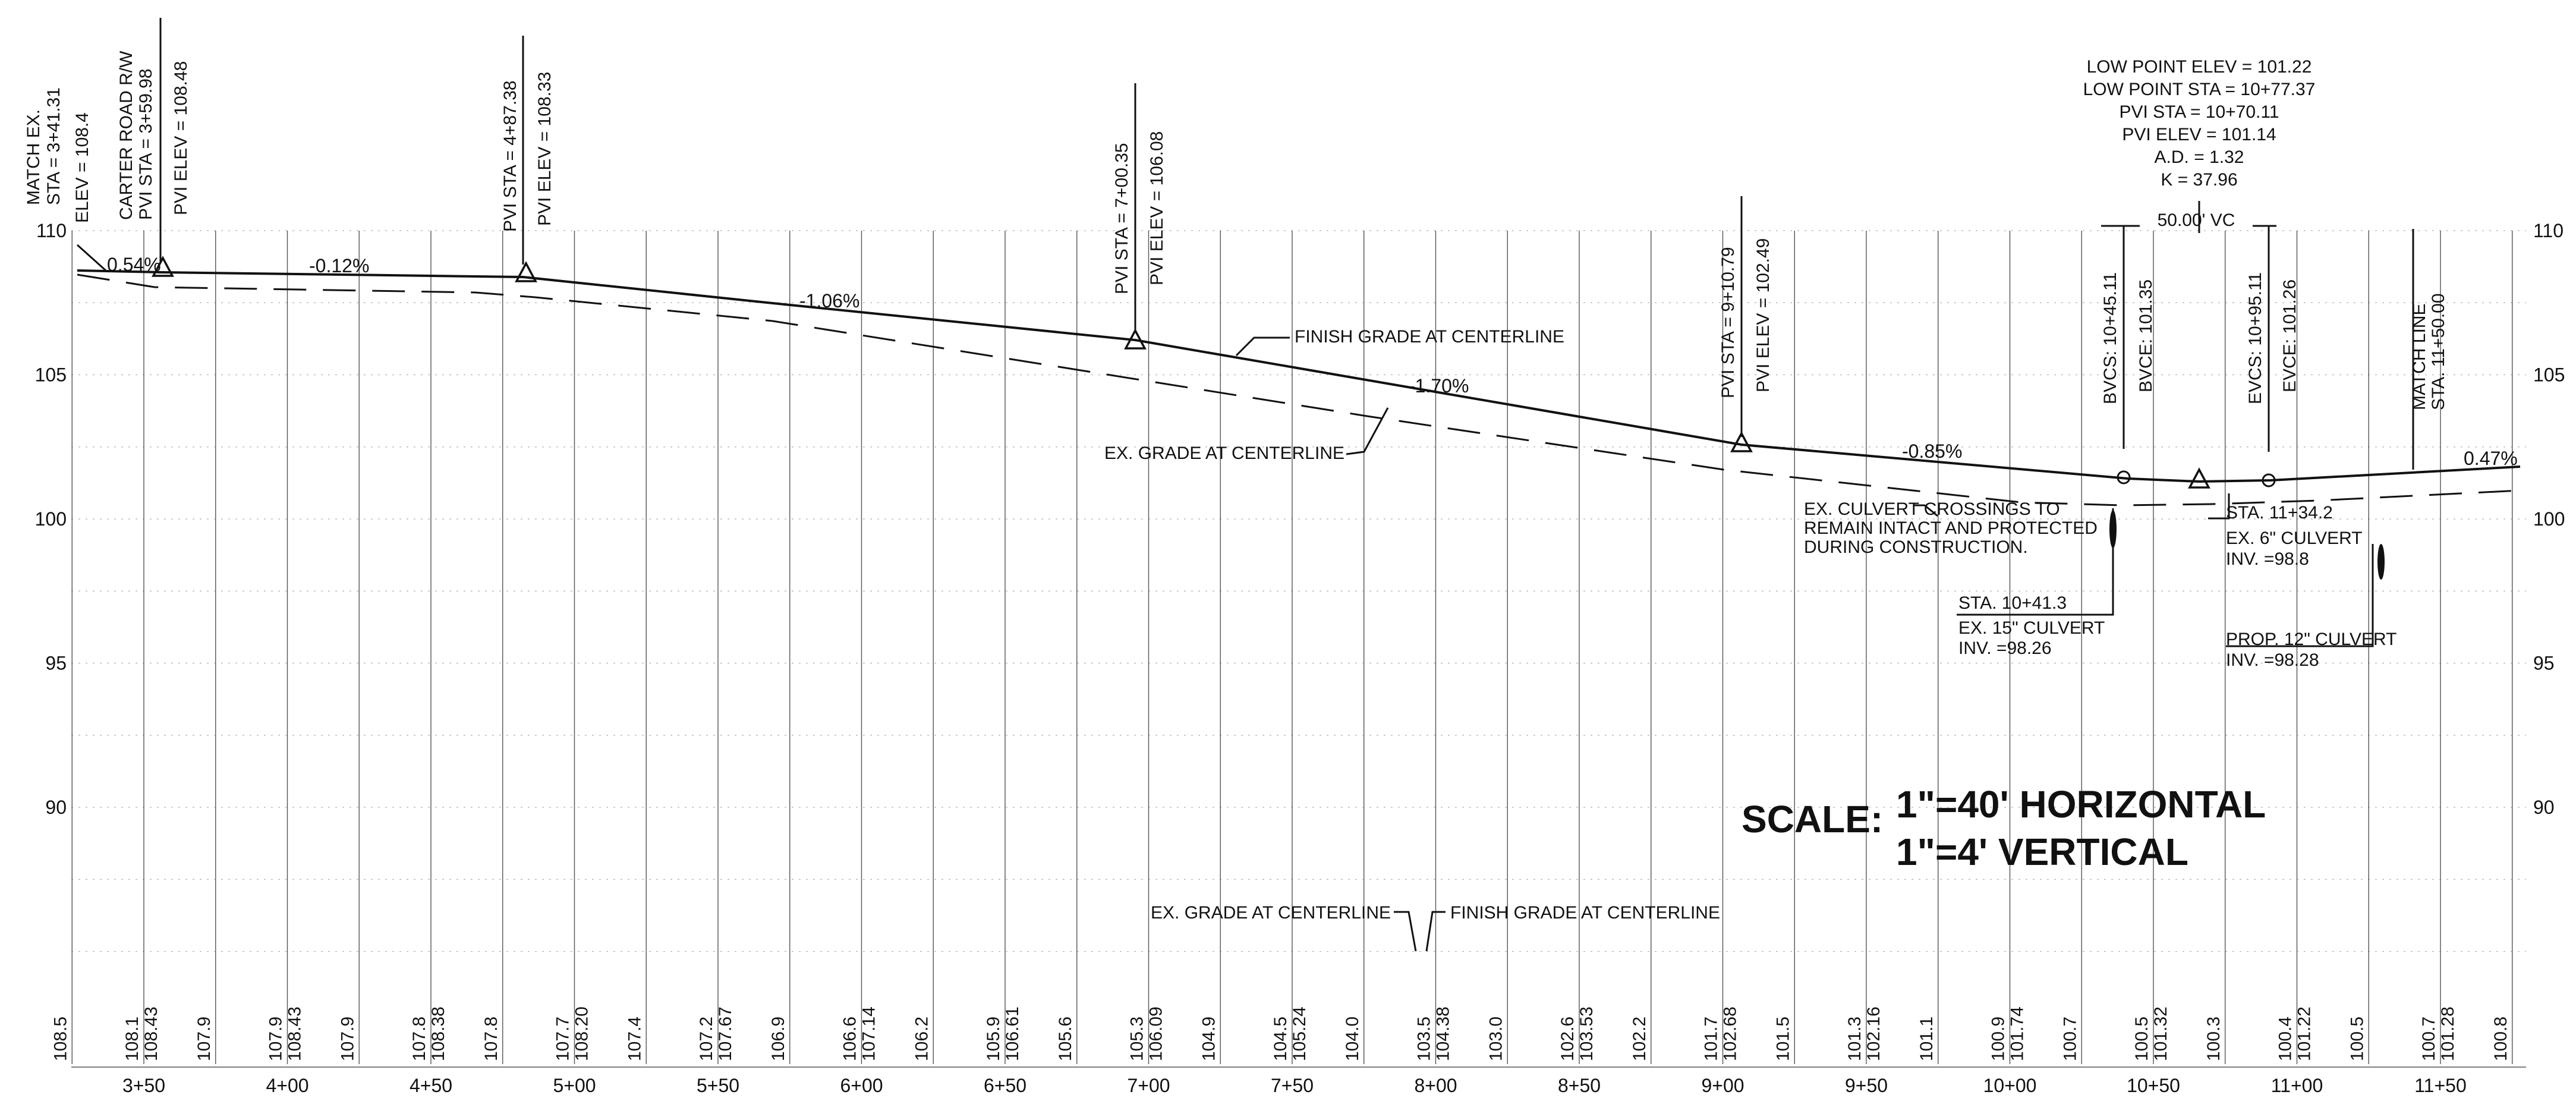 The image size is (2576, 1098). Describe the element at coordinates (1730, 1033) in the screenshot. I see `finish-elevation-value: 102.68` at that location.